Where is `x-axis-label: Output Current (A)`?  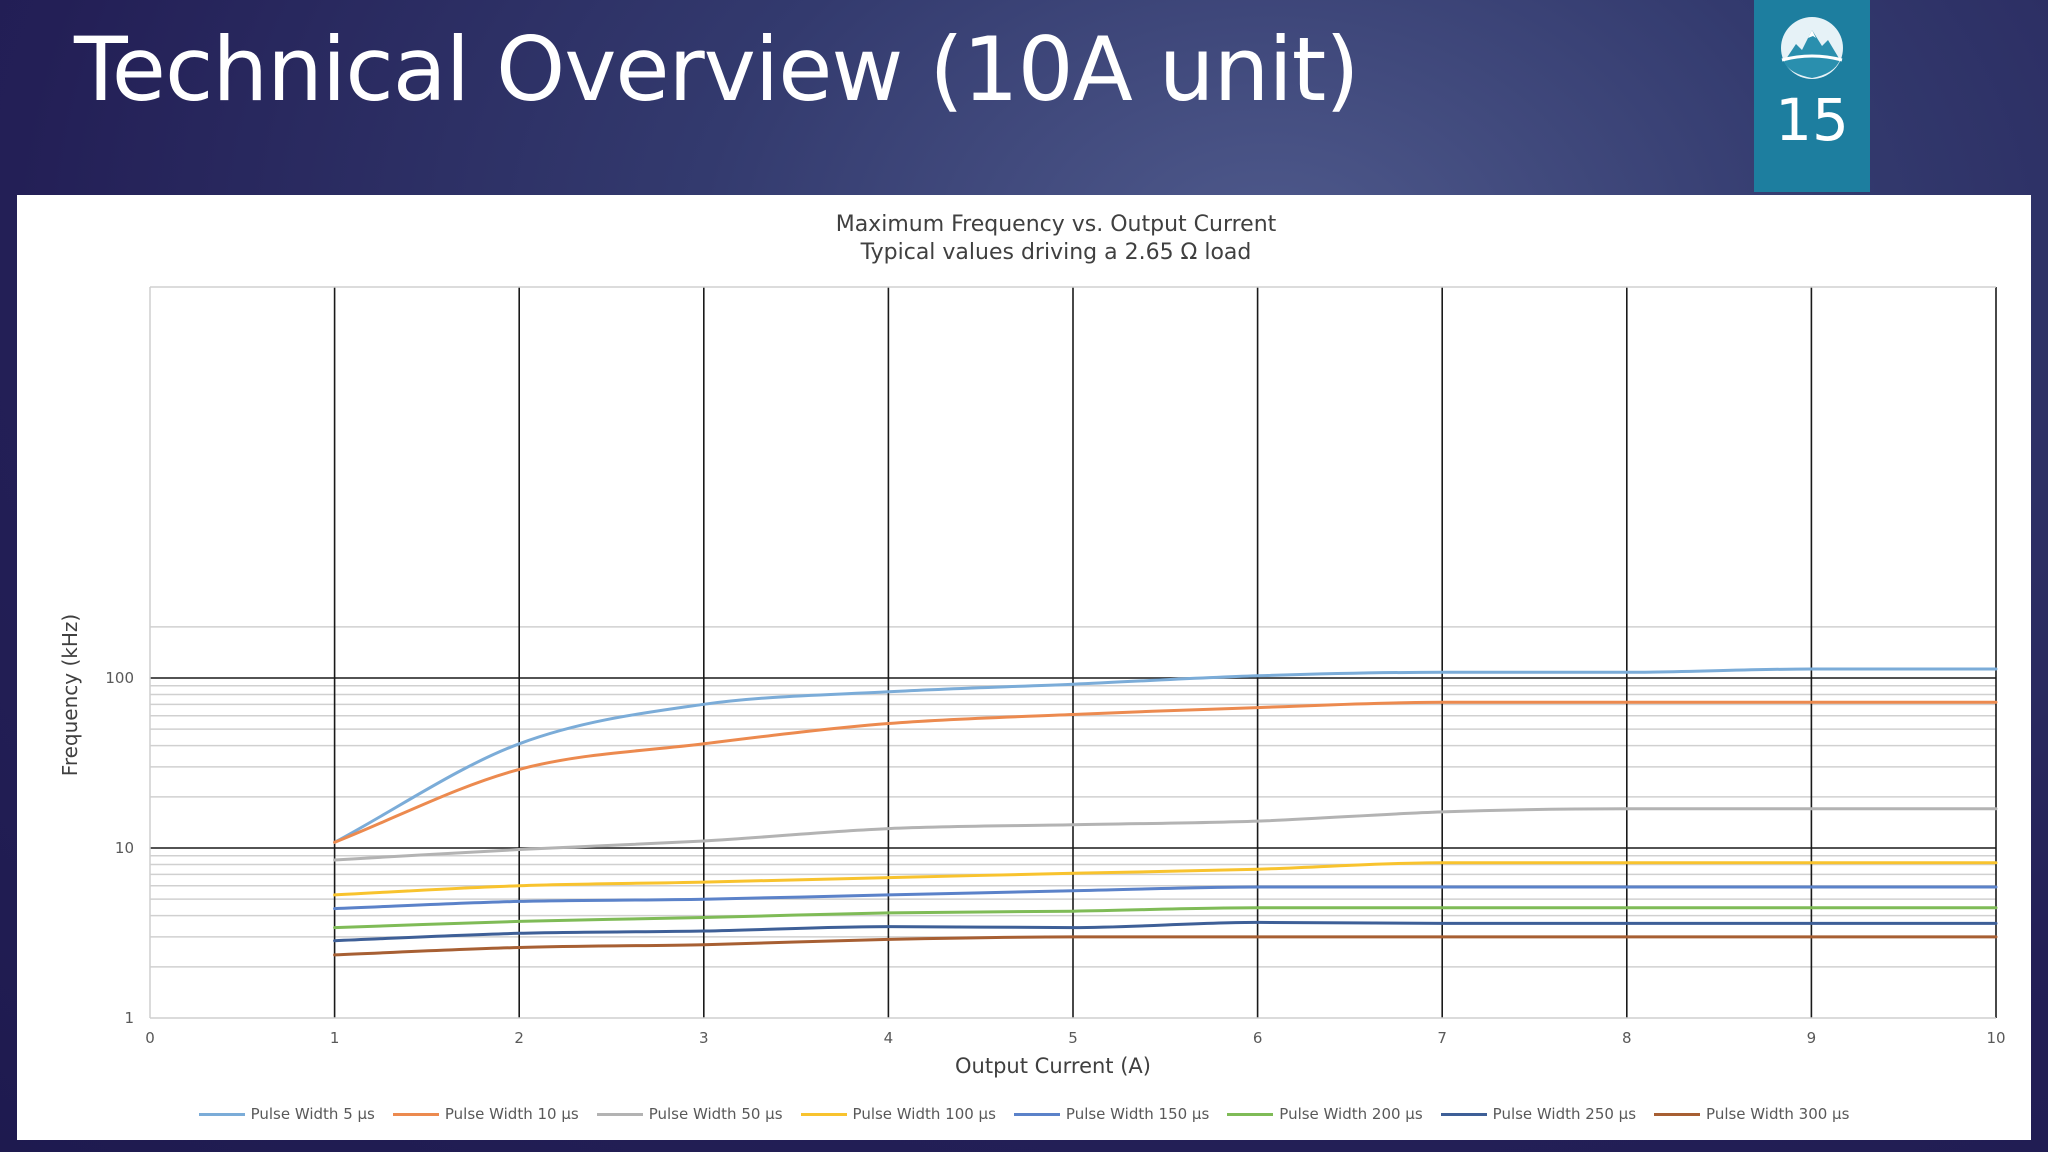
x-axis-label: Output Current (A) is located at coordinates (1053, 1066).